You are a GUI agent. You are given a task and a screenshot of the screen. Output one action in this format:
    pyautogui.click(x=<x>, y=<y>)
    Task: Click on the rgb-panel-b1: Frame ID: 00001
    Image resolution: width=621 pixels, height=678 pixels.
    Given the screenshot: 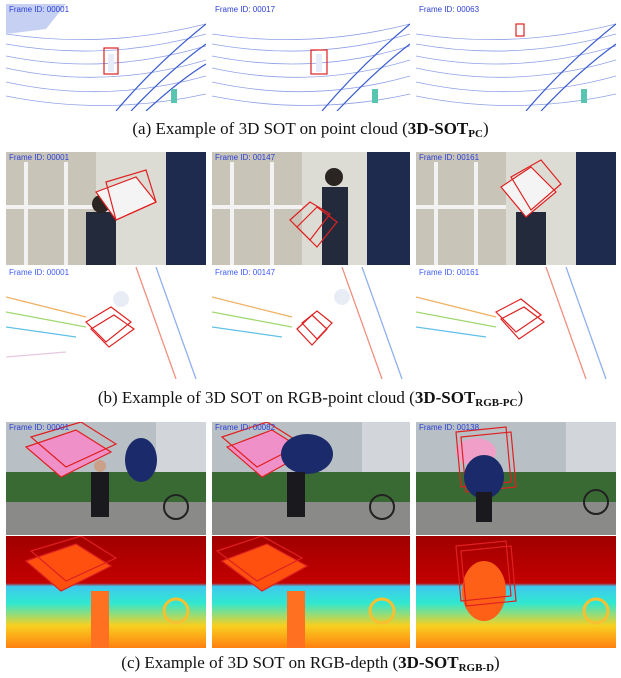 What is the action you would take?
    pyautogui.click(x=106, y=208)
    